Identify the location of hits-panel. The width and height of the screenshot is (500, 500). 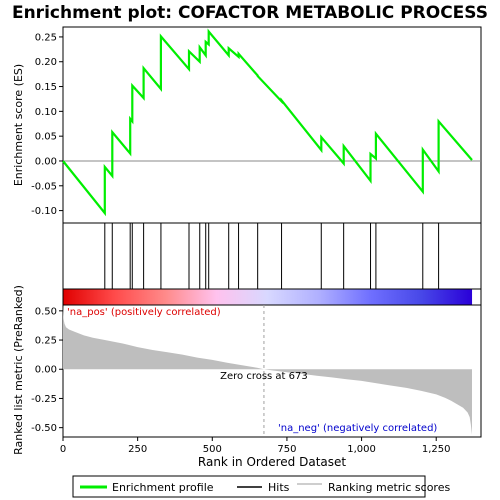
(272, 256).